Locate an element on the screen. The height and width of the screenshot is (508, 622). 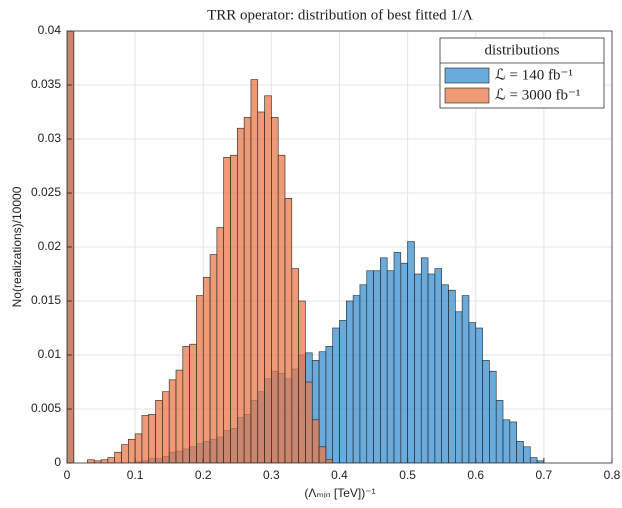
x-tick-label: 0.1 is located at coordinates (135, 475).